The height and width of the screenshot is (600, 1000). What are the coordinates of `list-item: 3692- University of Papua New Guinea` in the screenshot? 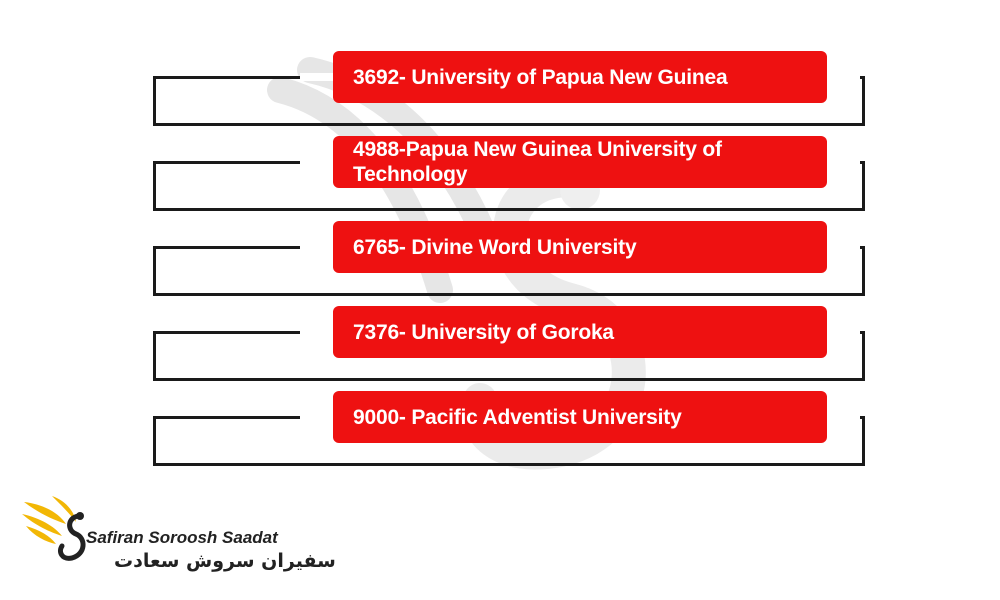 It's located at (500, 91).